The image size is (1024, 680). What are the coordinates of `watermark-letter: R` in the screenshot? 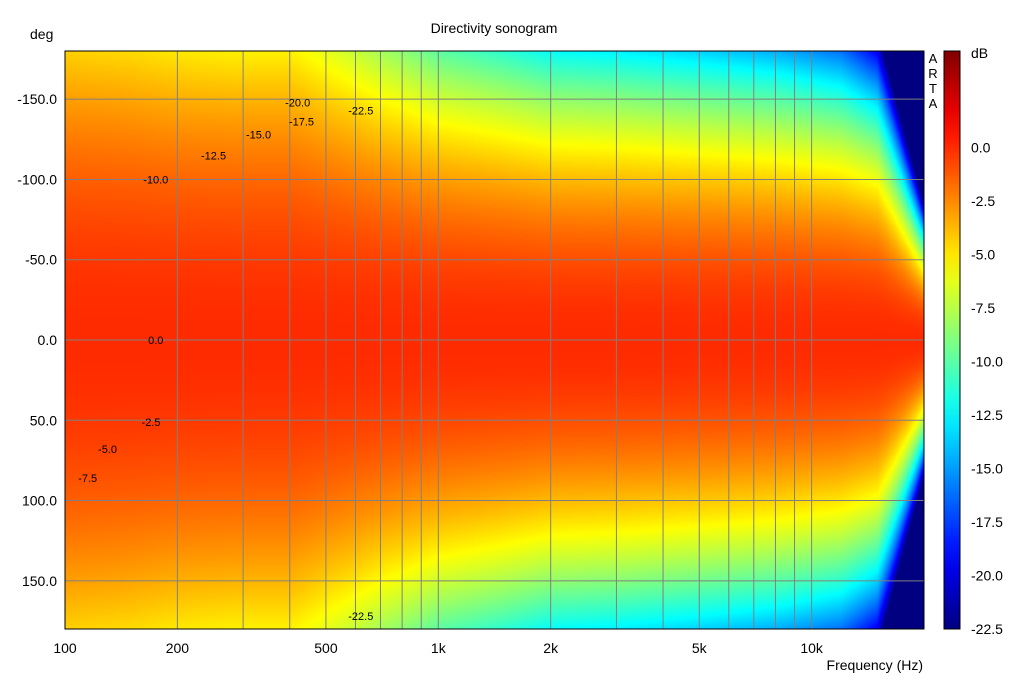 It's located at (932, 73).